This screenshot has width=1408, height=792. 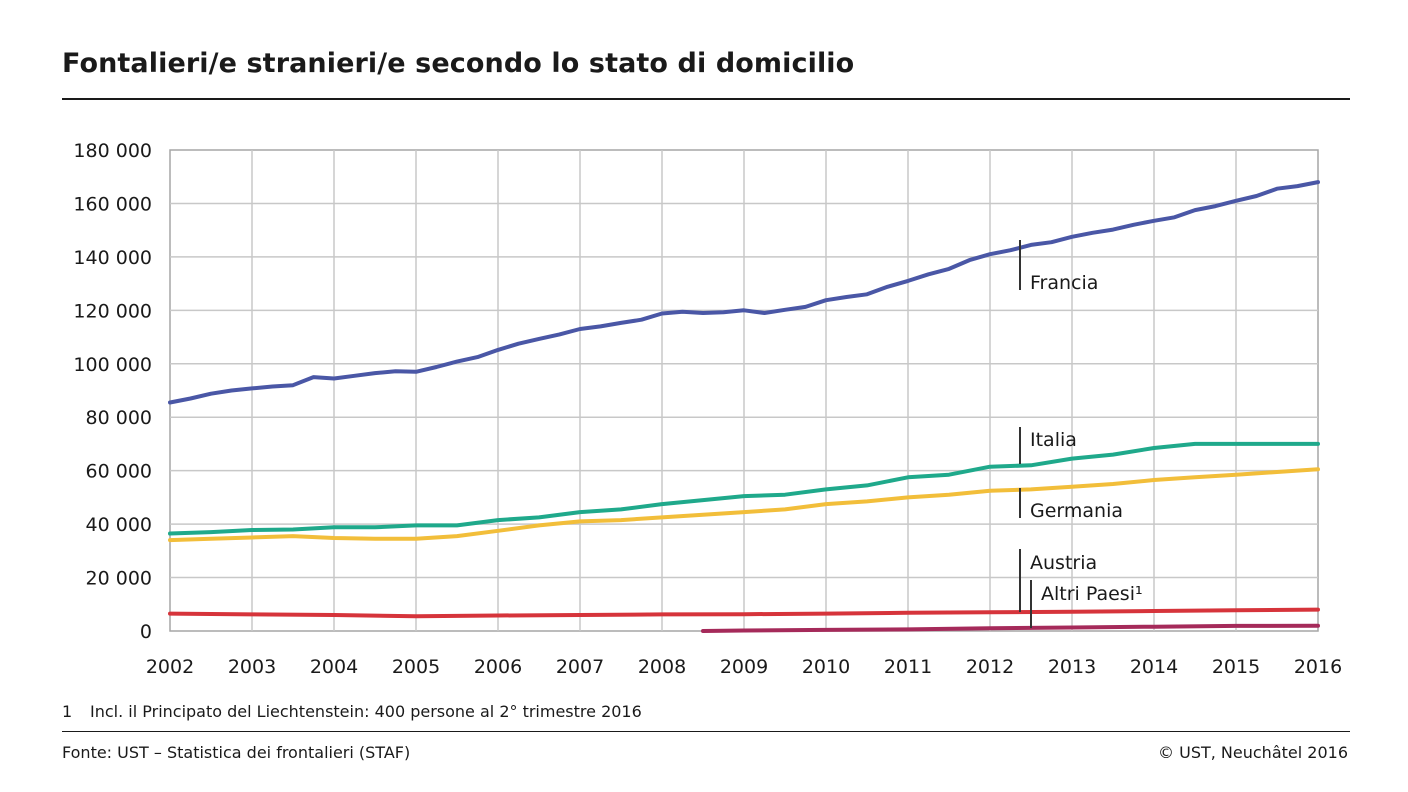 I want to click on footnote-number: 1, so click(x=67, y=711).